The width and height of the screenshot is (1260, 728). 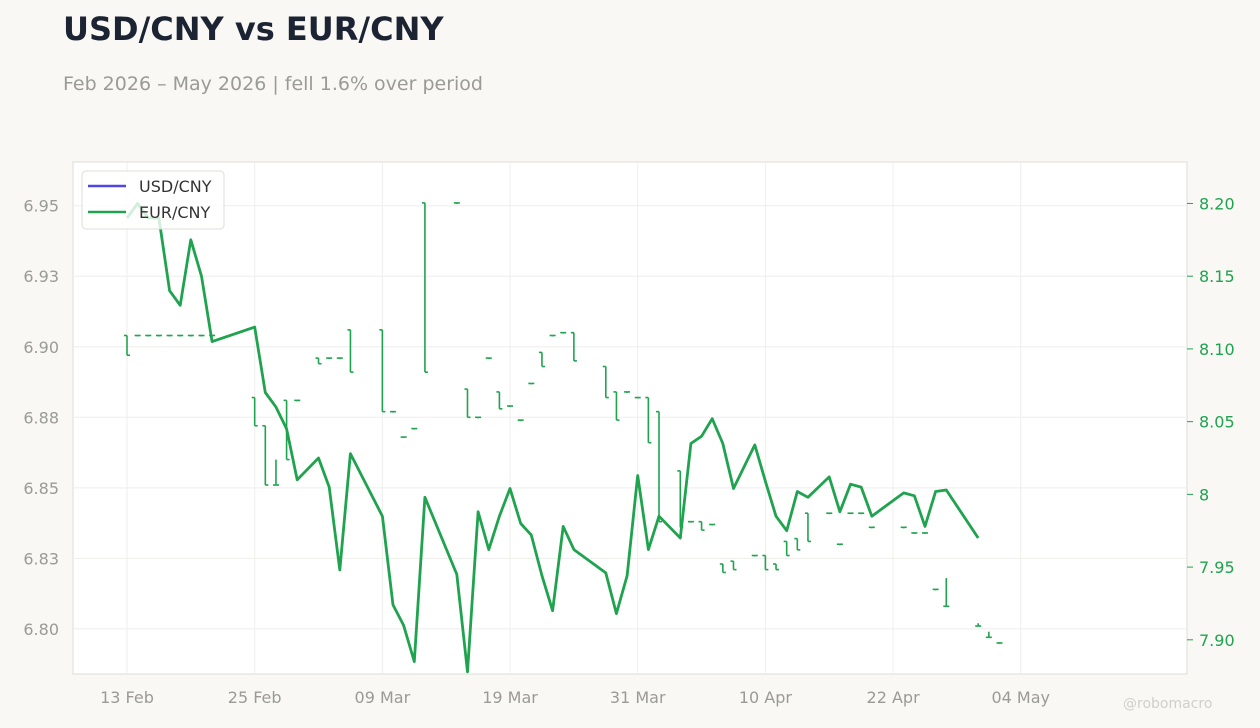 I want to click on left-tick-label: 6.85, so click(x=41, y=488).